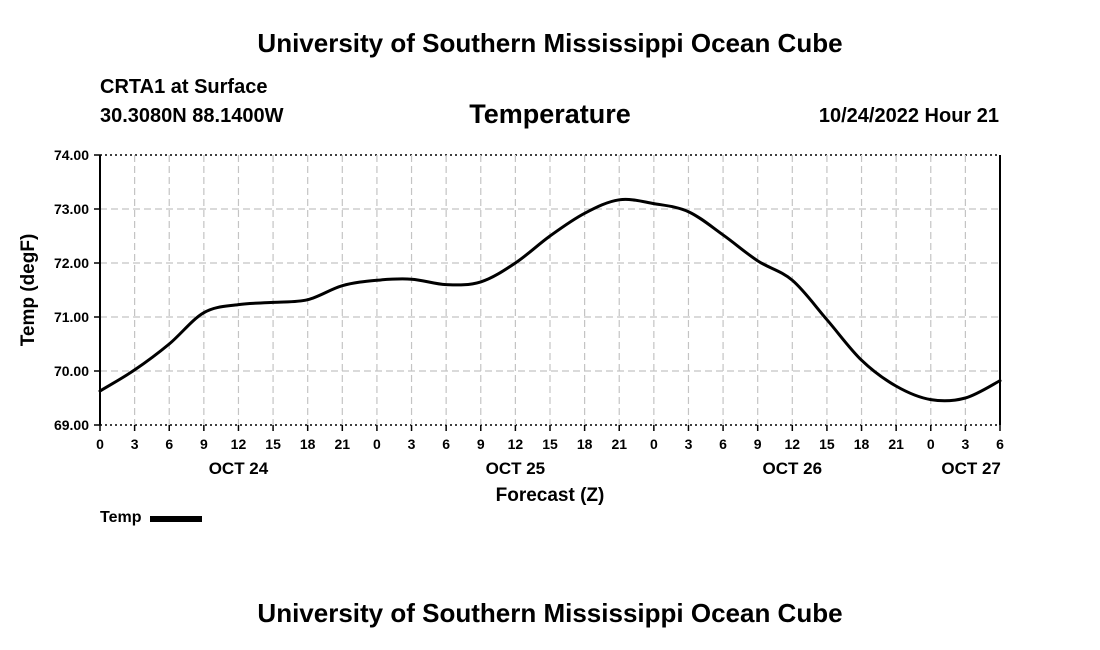 Image resolution: width=1100 pixels, height=650 pixels. I want to click on legend: Temp, so click(151, 518).